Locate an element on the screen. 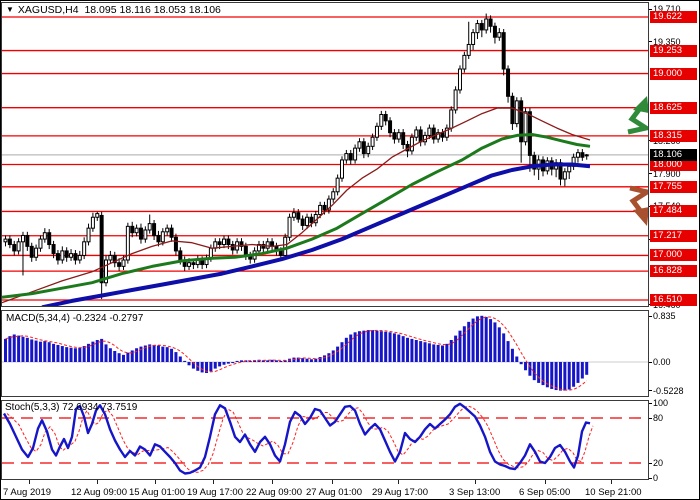 Image resolution: width=700 pixels, height=500 pixels. stoch-axis-tick: 100 is located at coordinates (661, 403).